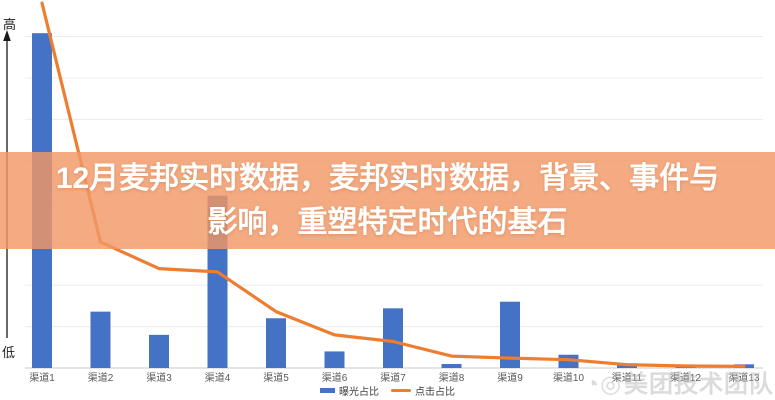 This screenshot has height=400, width=775. Describe the element at coordinates (42, 377) in the screenshot. I see `x-tick-label: 渠道1` at that location.